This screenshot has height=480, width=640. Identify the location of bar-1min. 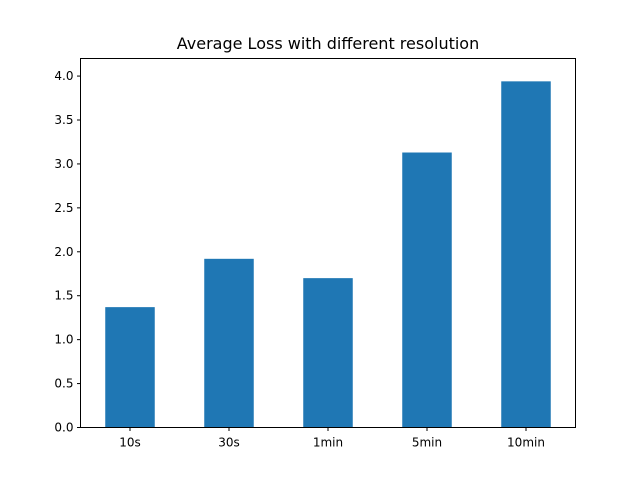
(328, 353).